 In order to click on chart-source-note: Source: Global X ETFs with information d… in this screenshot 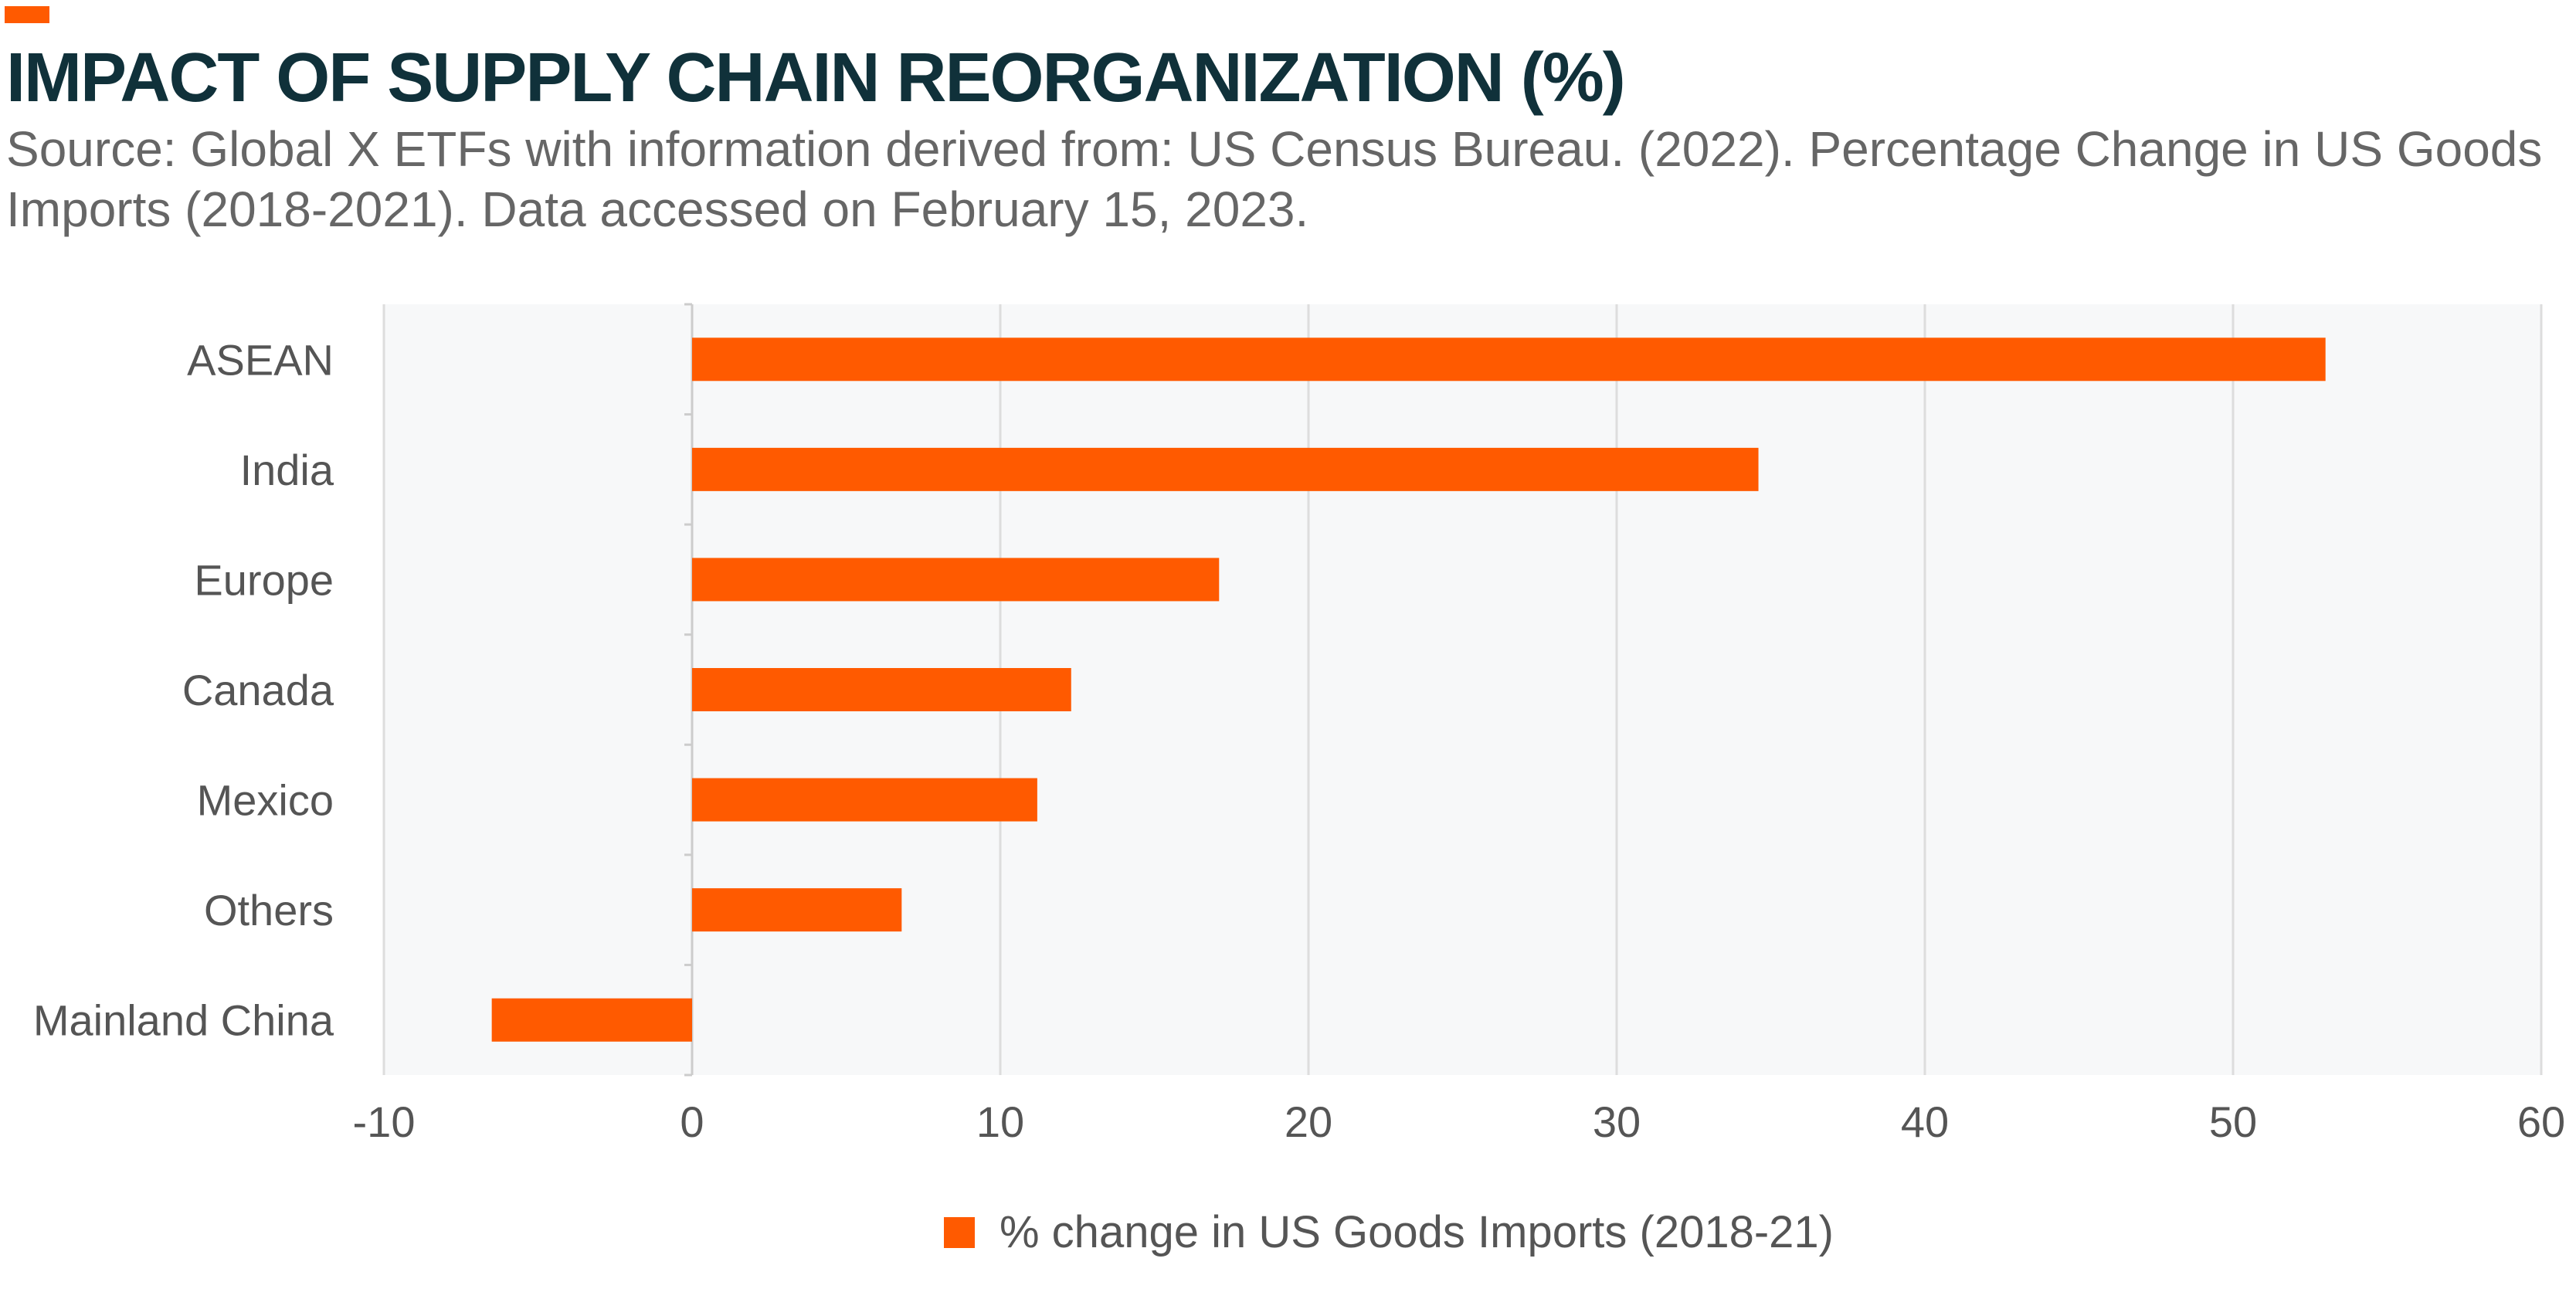, I will do `click(1274, 179)`.